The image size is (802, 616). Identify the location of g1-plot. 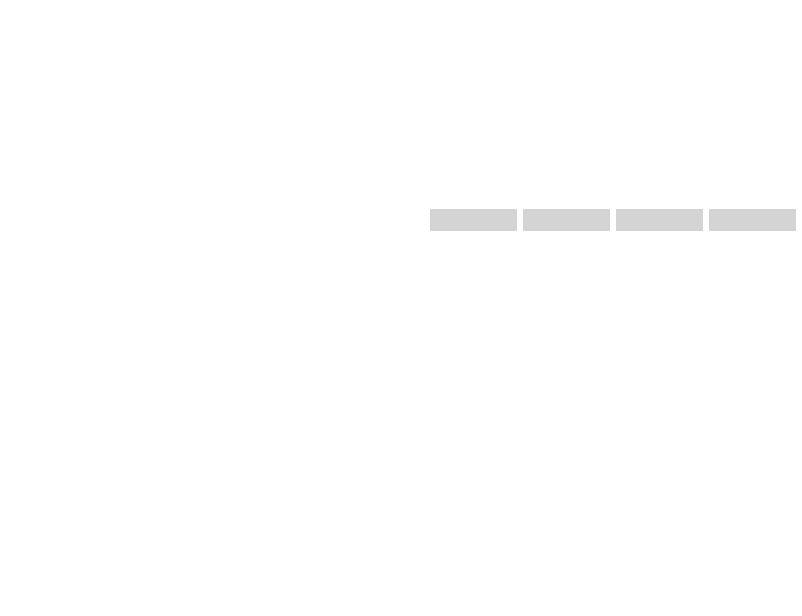
(492, 95).